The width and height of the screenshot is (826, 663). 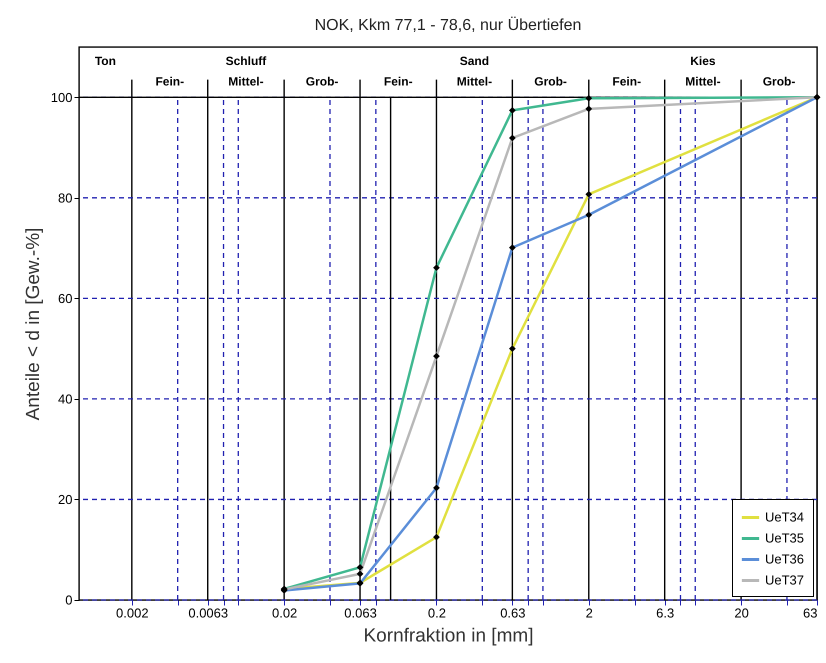 I want to click on chart-title: NOK, Kkm 77,1 - 78,6, nur Übertiefen, so click(x=448, y=25).